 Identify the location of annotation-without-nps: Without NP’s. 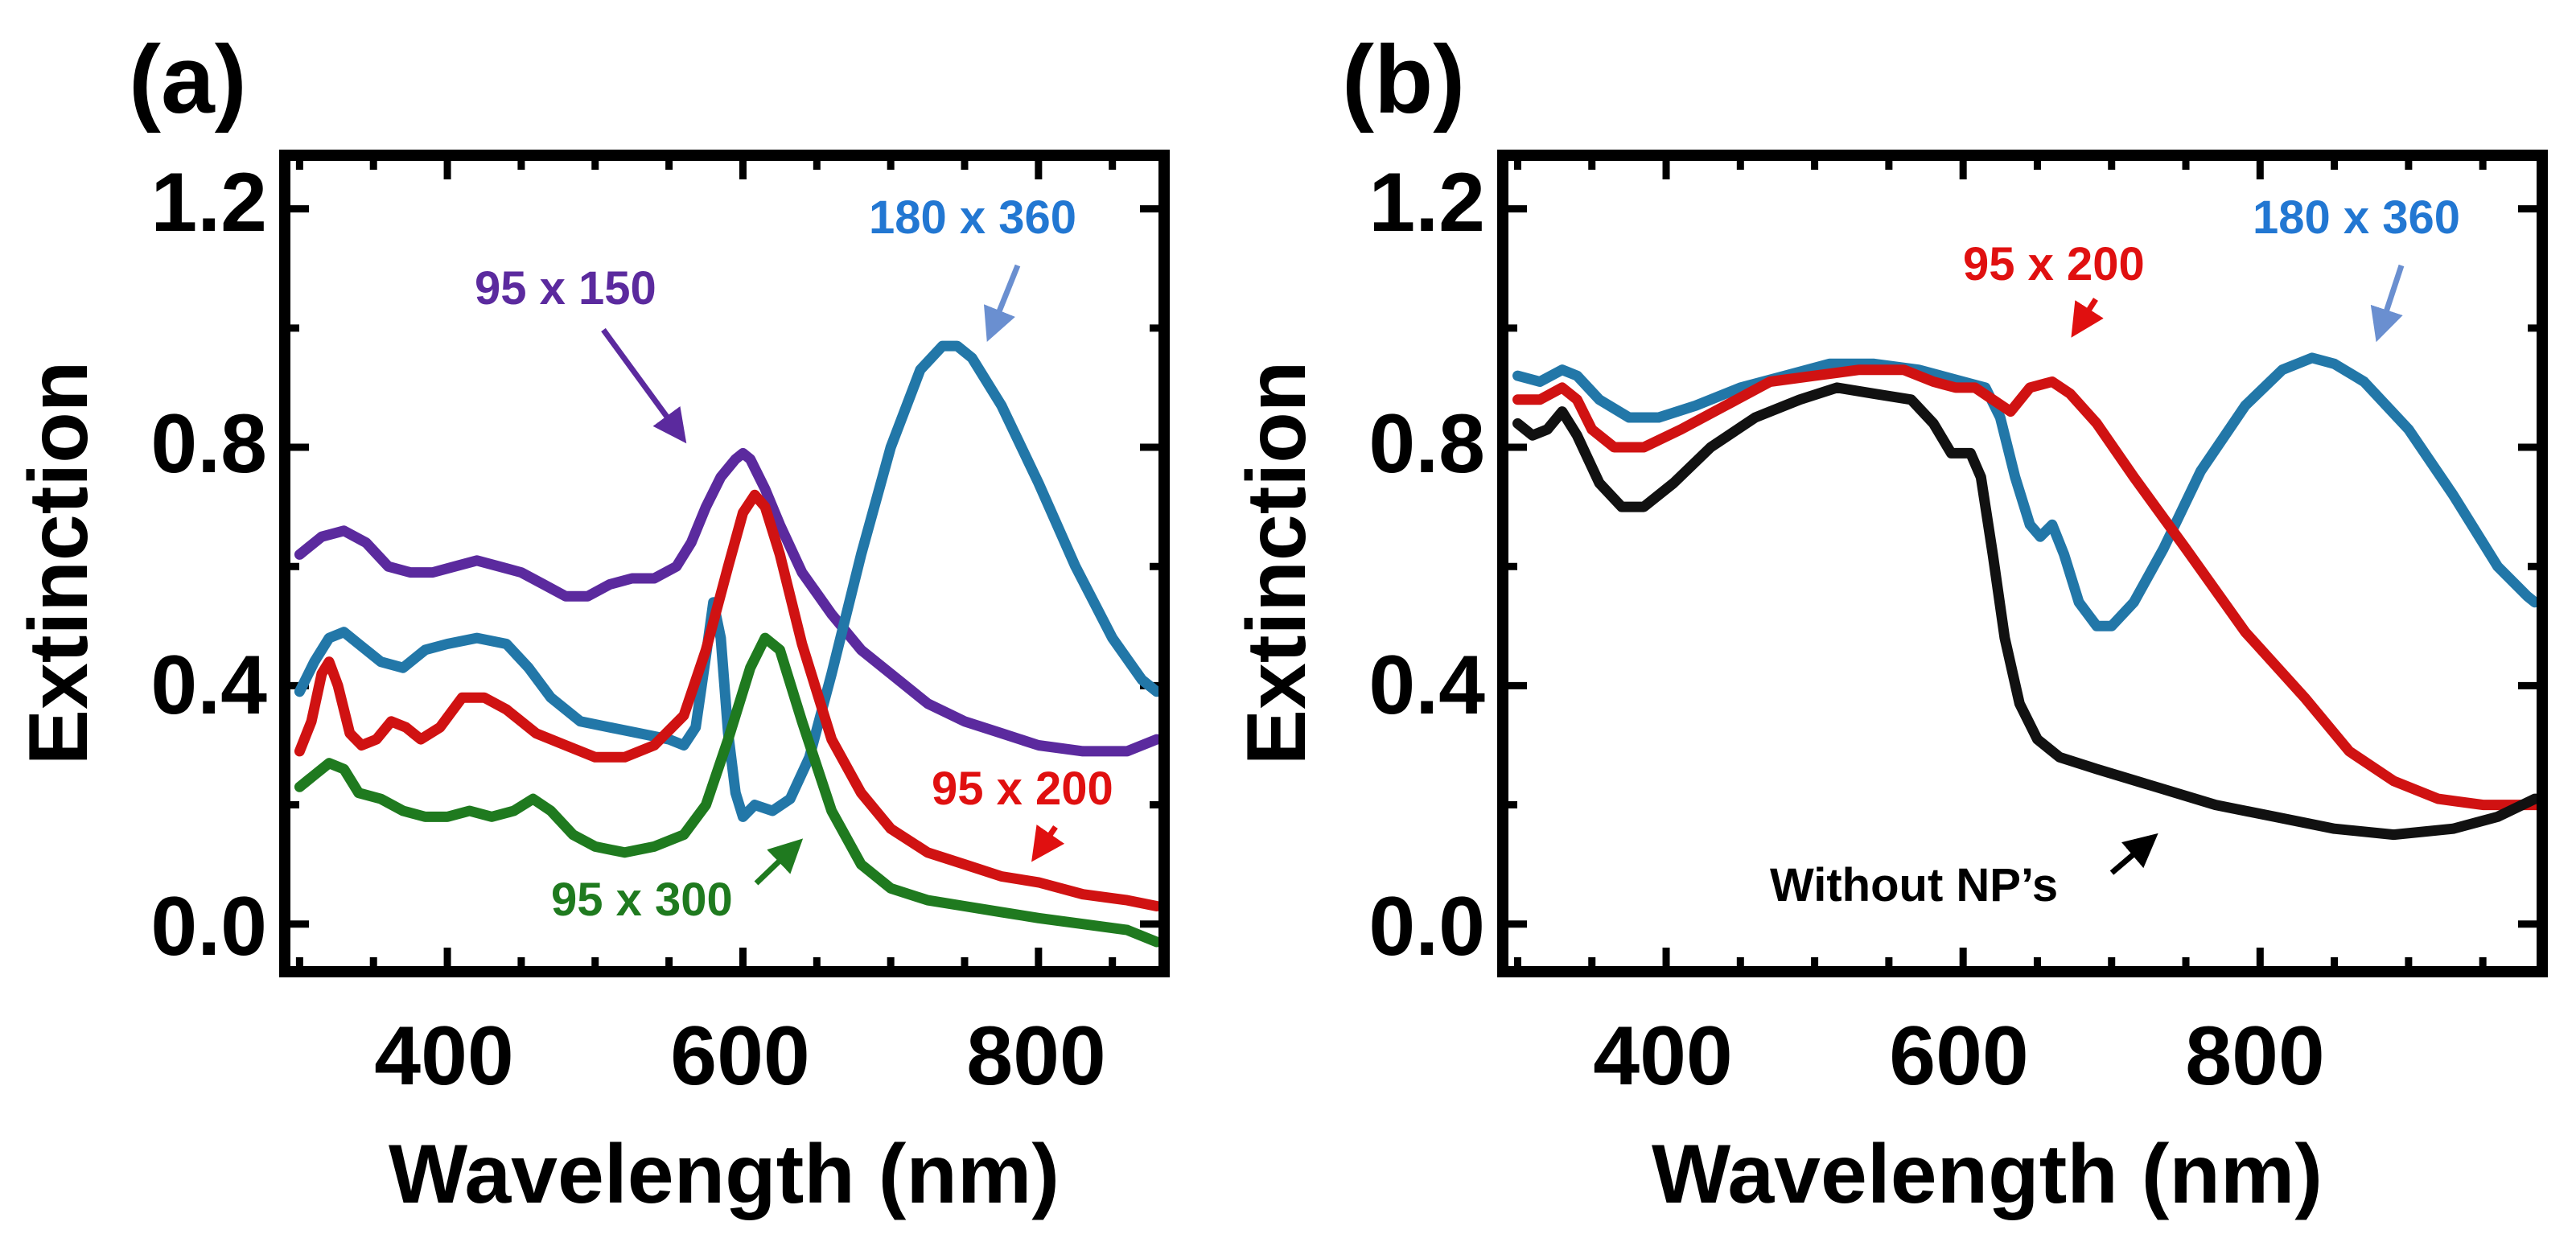
(1914, 885).